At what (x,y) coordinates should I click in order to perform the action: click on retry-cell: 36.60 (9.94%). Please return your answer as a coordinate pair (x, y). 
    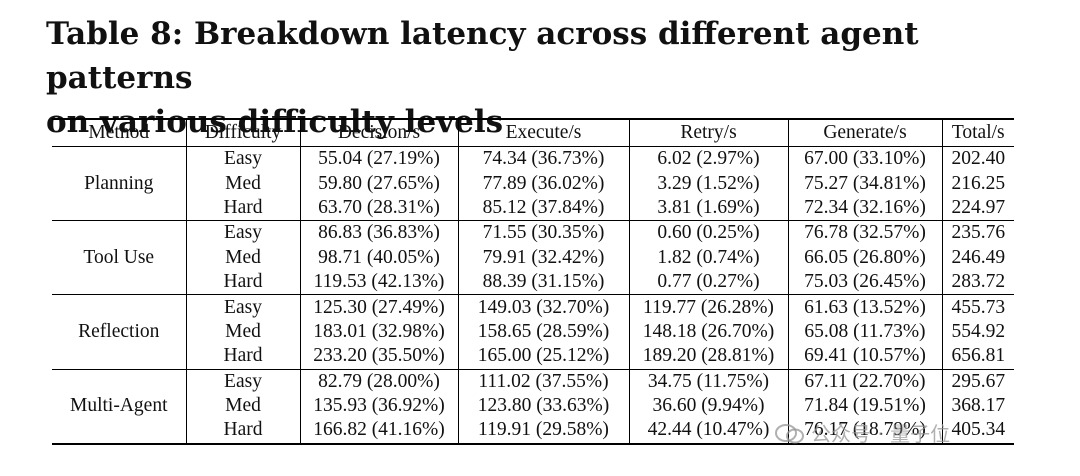
    Looking at the image, I should click on (708, 406).